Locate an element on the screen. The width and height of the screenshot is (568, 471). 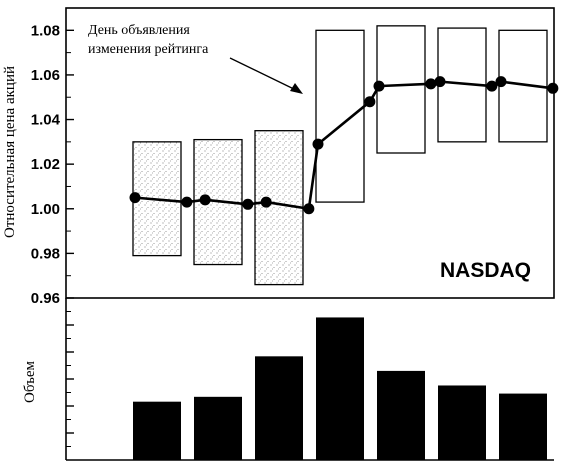
y-tick-label: 1.06 is located at coordinates (45, 75).